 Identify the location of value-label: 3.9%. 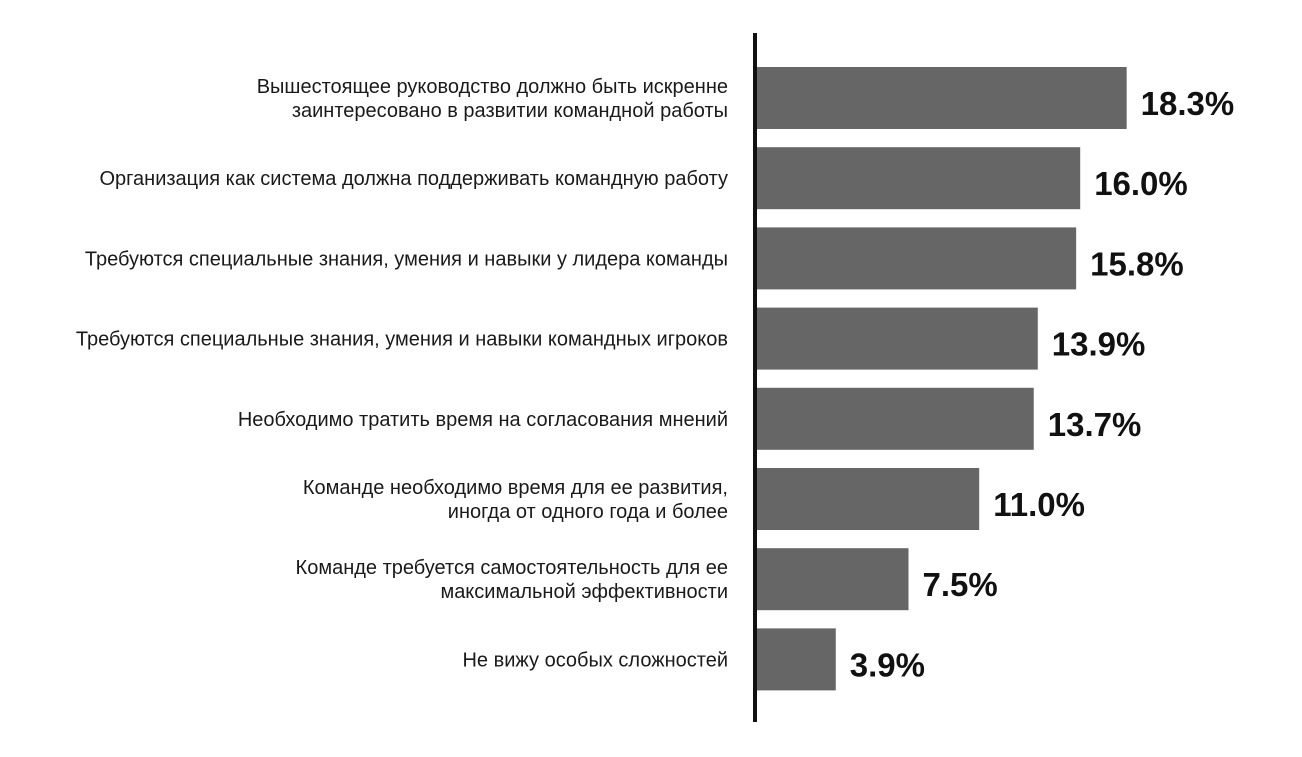
(887, 664).